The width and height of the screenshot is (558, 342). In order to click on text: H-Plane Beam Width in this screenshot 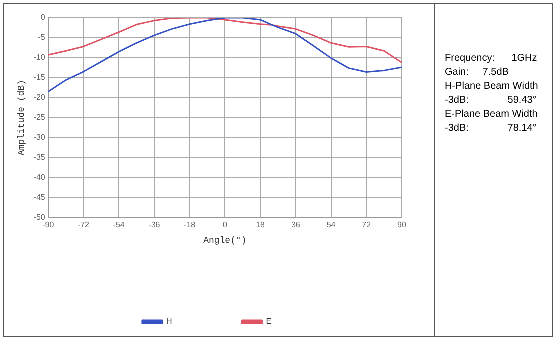, I will do `click(491, 87)`.